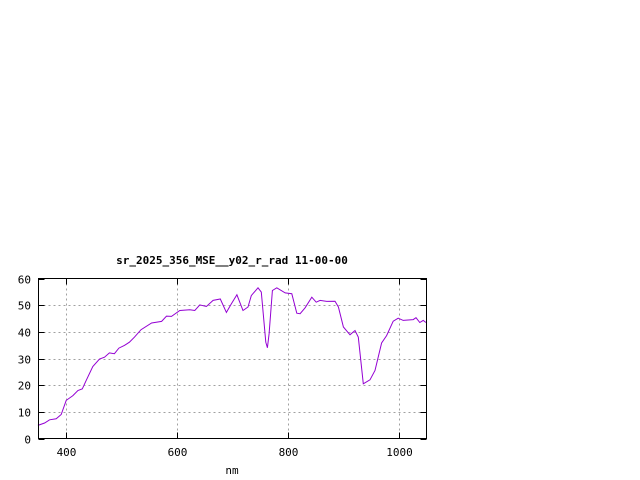  Describe the element at coordinates (24, 386) in the screenshot. I see `y-tick-label: 20` at that location.